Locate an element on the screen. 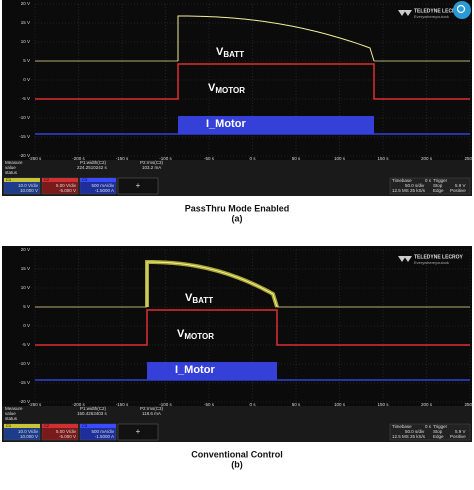  trace-c2 is located at coordinates (252, 327).